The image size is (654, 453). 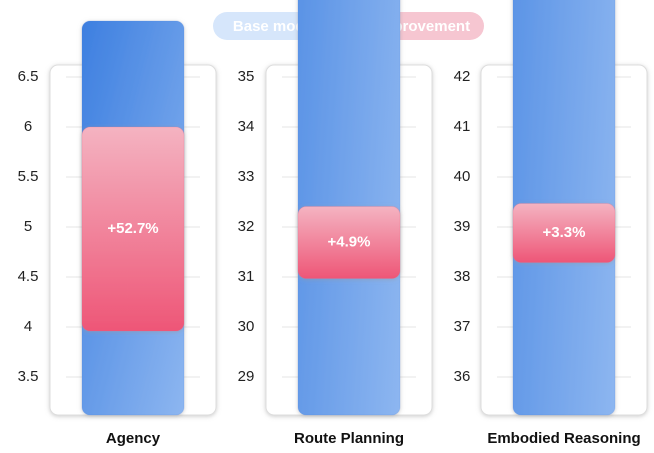 What do you see at coordinates (275, 26) in the screenshot?
I see `legend-label: Base model` at bounding box center [275, 26].